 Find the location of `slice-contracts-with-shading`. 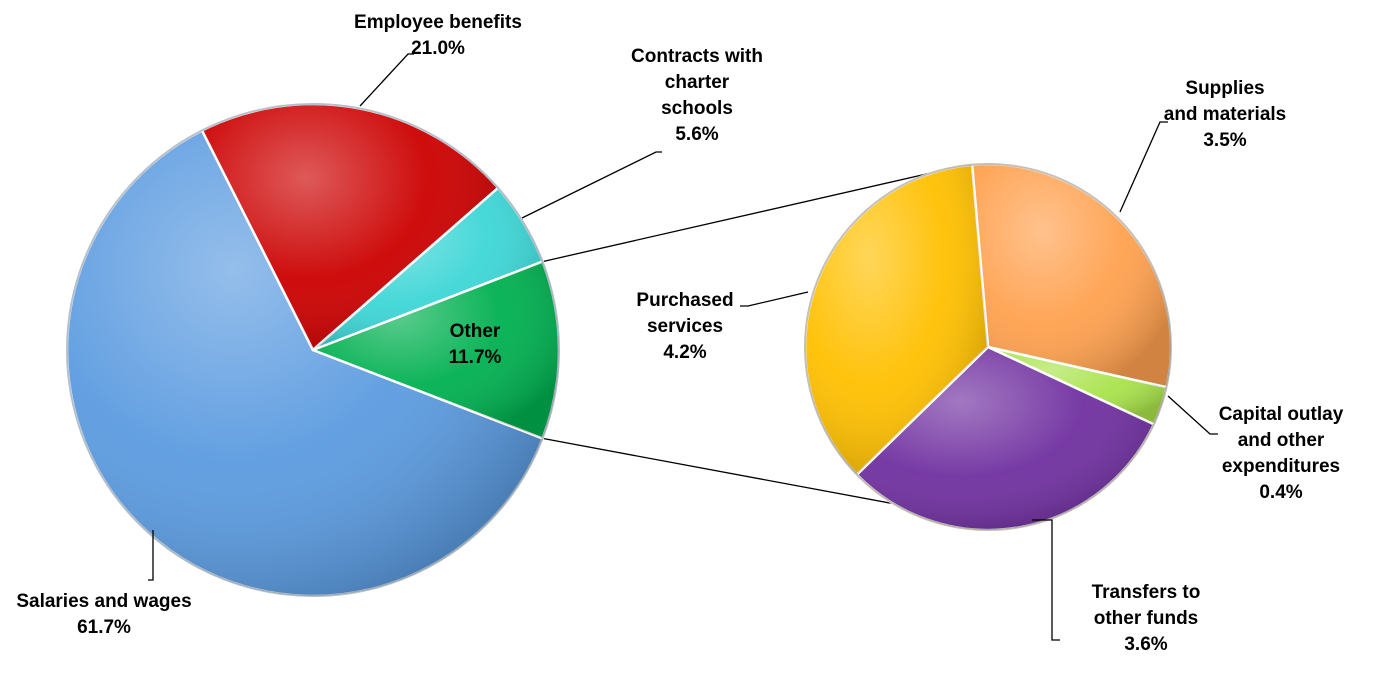

slice-contracts-with-shading is located at coordinates (428, 268).